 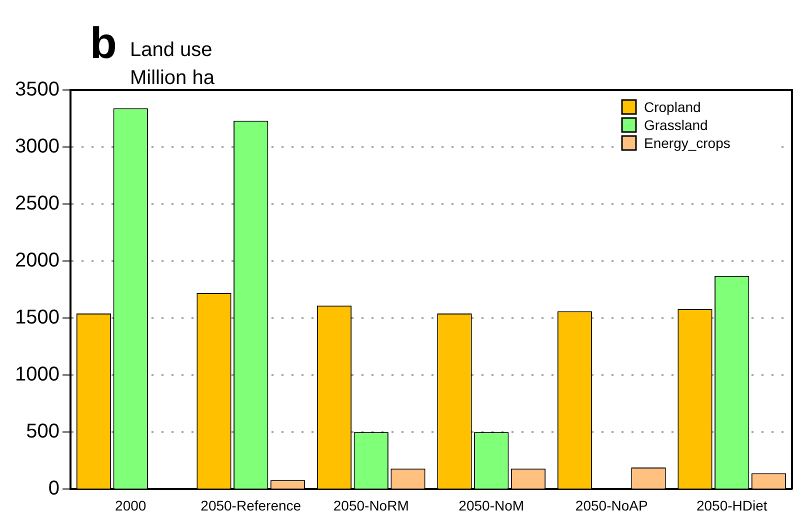 What do you see at coordinates (173, 64) in the screenshot?
I see `y-axis-title: Land use Million ha` at bounding box center [173, 64].